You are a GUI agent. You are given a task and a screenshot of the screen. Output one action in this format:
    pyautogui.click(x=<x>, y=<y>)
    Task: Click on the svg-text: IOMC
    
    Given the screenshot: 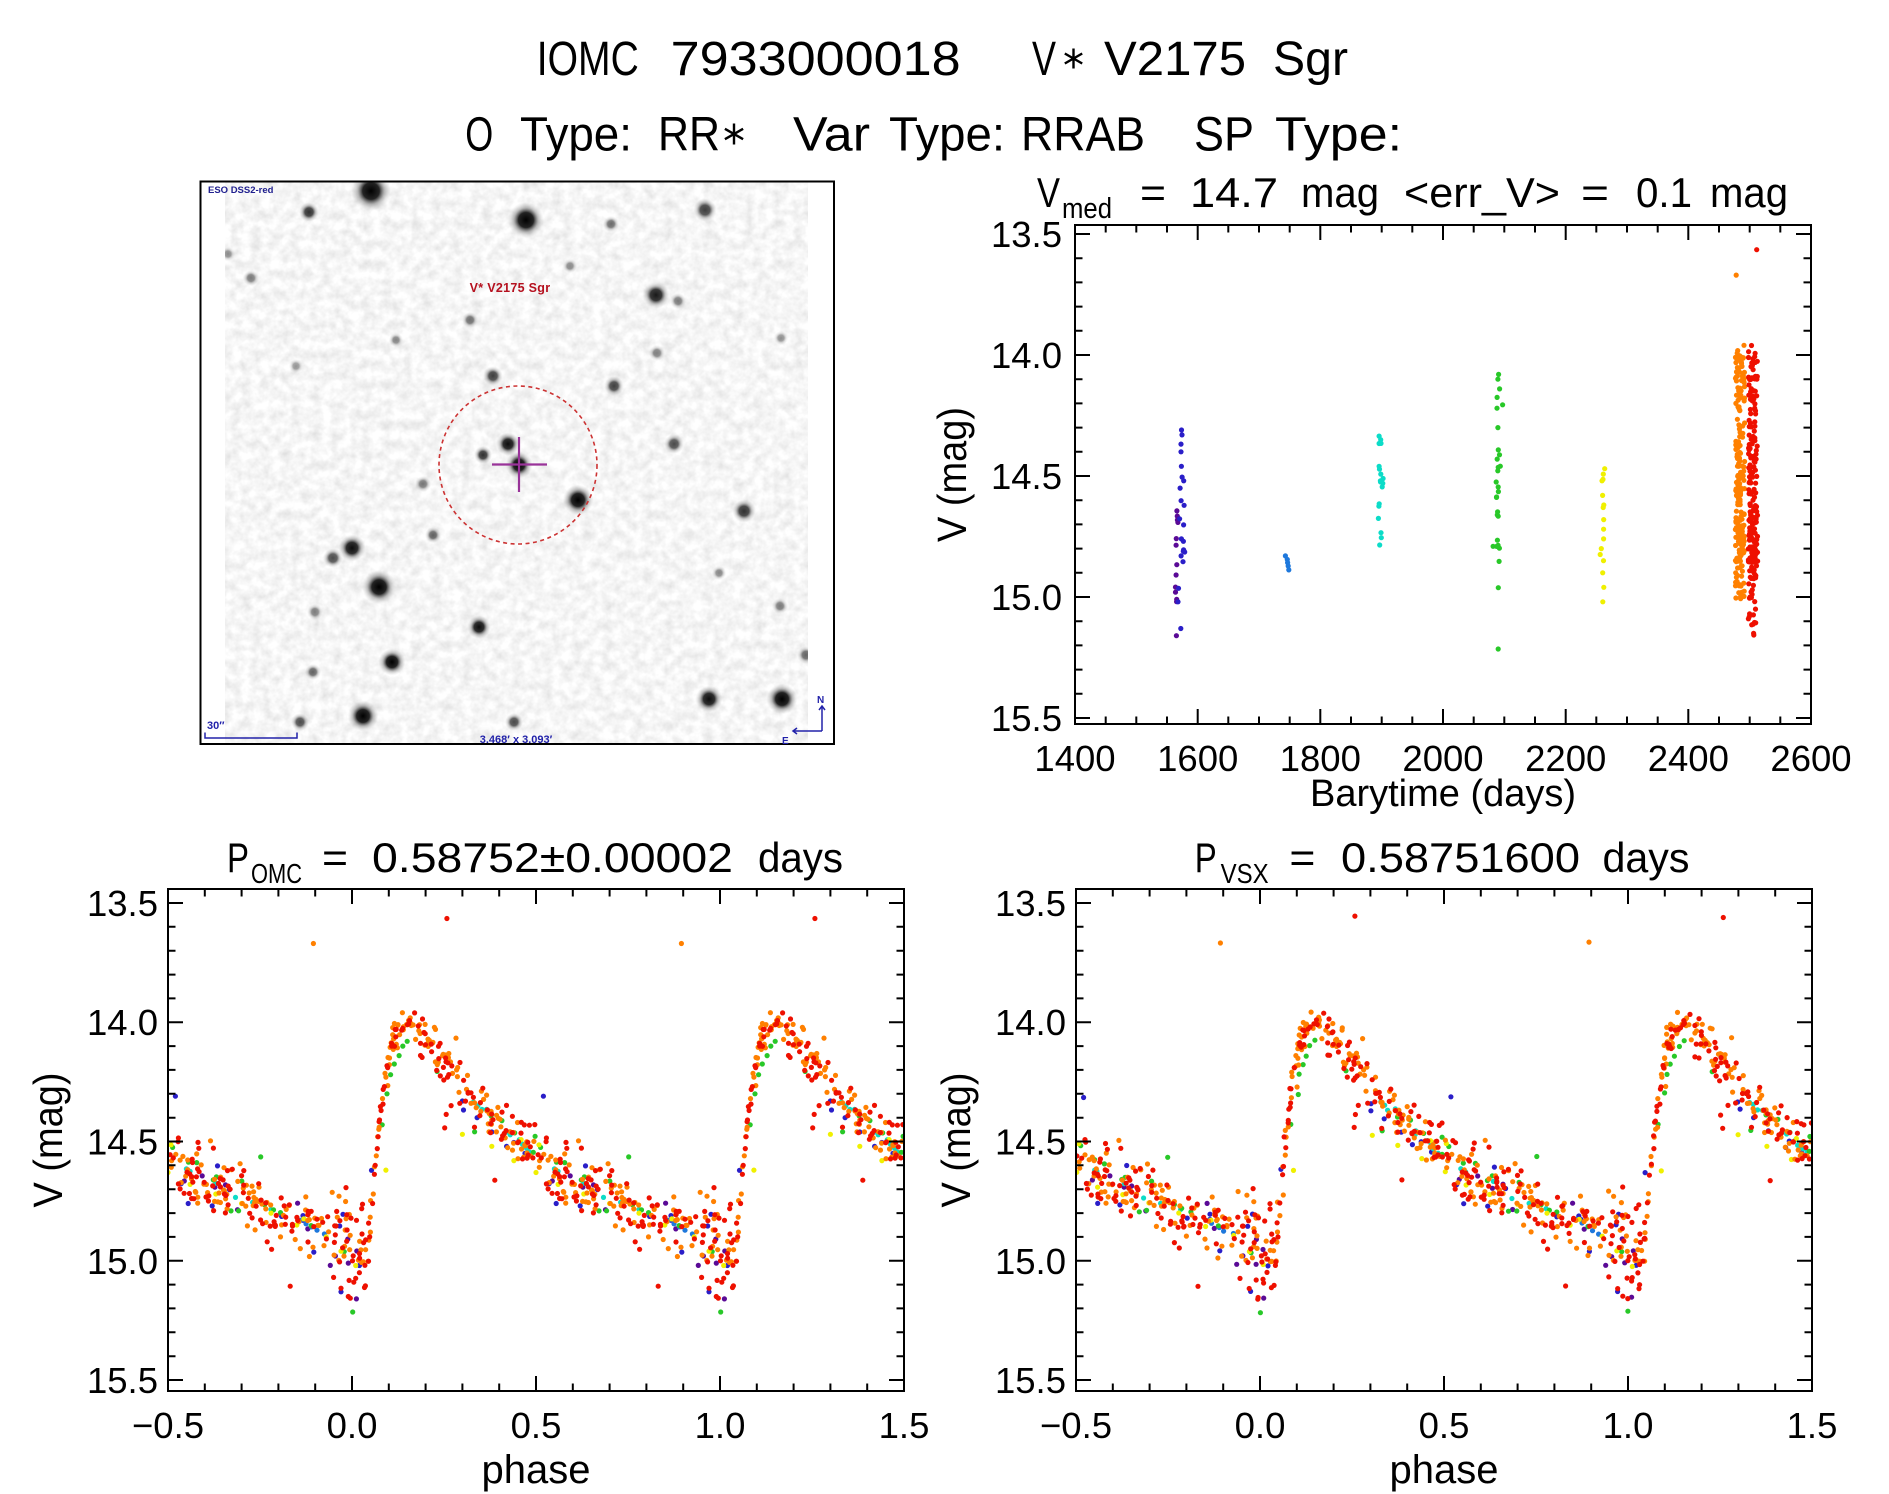 What is the action you would take?
    pyautogui.click(x=588, y=59)
    